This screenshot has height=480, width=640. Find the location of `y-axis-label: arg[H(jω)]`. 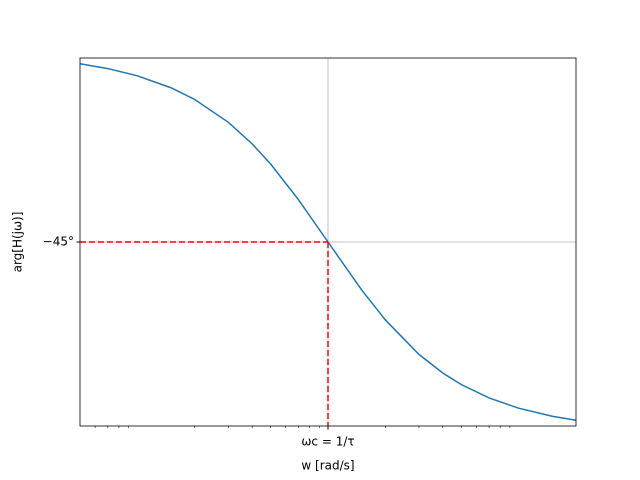

y-axis-label: arg[H(jω)] is located at coordinates (18, 242).